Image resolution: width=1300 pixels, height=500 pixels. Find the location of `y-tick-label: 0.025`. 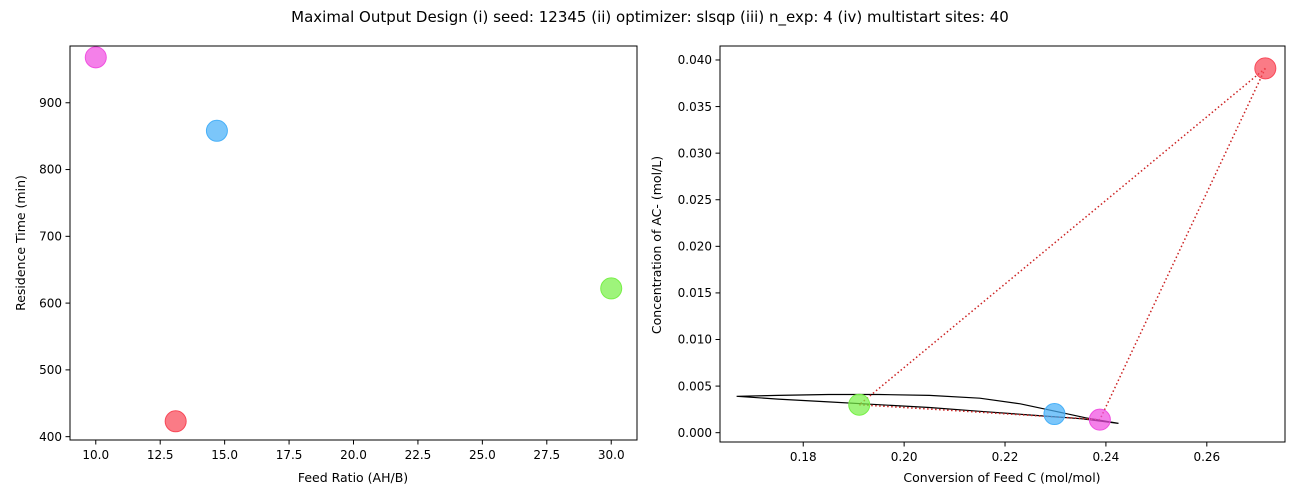

y-tick-label: 0.025 is located at coordinates (695, 200).